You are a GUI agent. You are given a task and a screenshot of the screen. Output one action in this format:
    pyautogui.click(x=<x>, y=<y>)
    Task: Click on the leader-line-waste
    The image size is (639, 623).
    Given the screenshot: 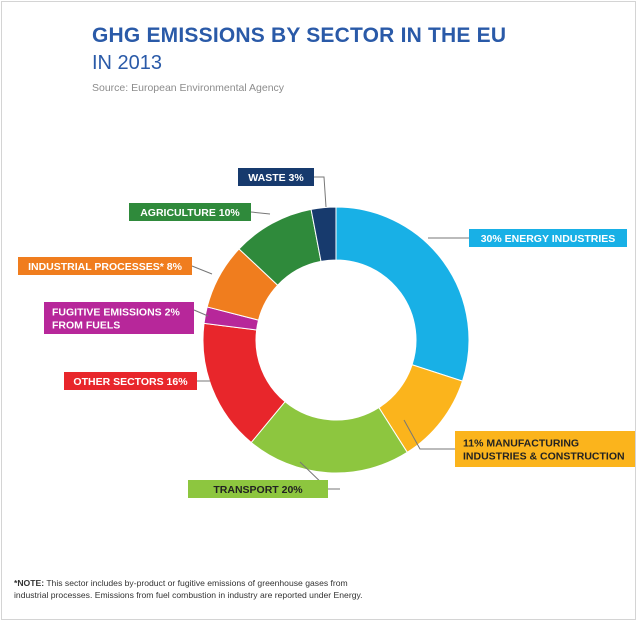 What is the action you would take?
    pyautogui.click(x=320, y=192)
    